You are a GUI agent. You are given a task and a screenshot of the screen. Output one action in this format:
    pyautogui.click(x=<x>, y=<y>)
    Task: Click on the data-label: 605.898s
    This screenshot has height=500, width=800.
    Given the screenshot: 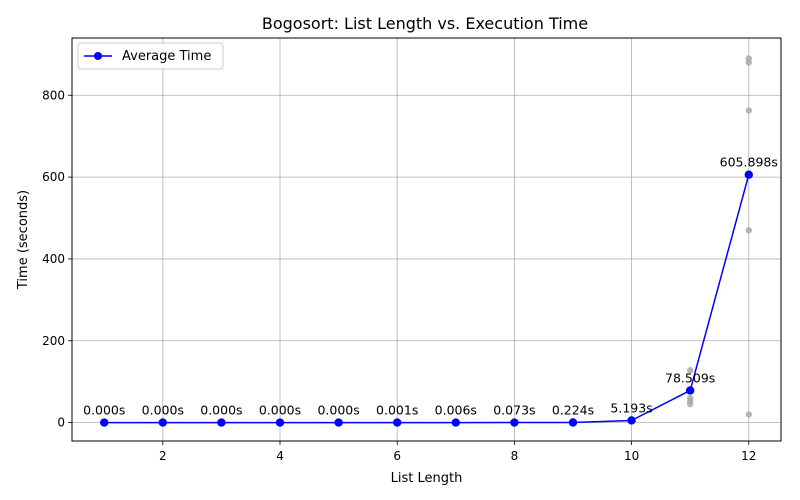 What is the action you would take?
    pyautogui.click(x=749, y=162)
    